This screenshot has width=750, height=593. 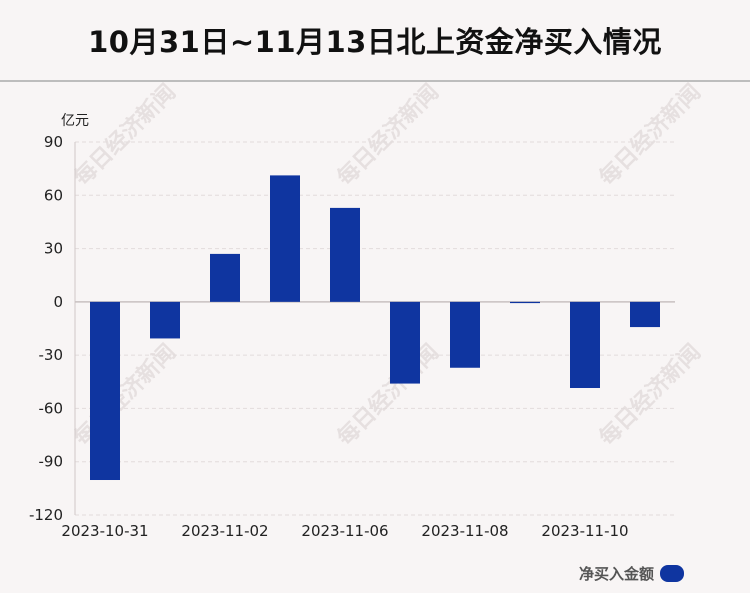 I want to click on y-unit-label: 亿元, so click(x=75, y=121).